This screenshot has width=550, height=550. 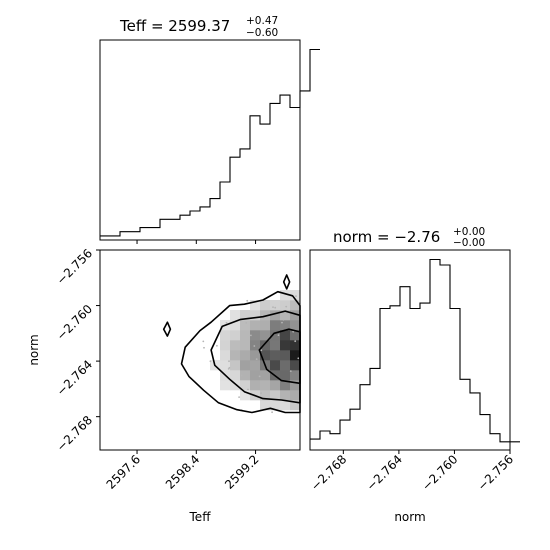 What do you see at coordinates (469, 232) in the screenshot?
I see `norm-title-plus: +0.00` at bounding box center [469, 232].